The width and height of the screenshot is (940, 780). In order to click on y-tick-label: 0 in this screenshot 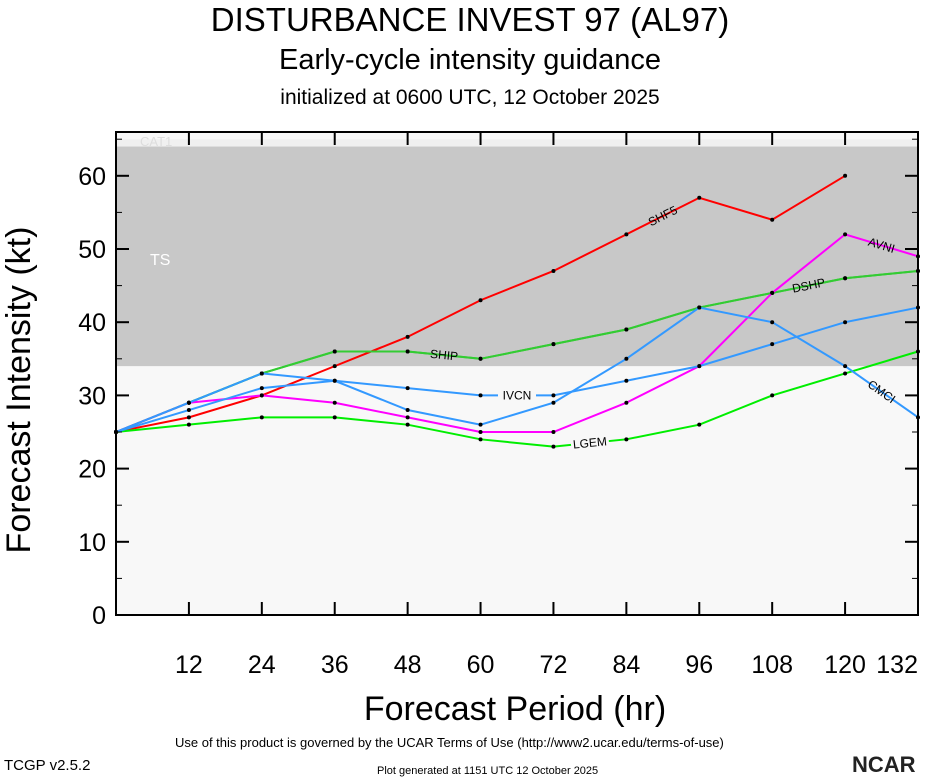, I will do `click(99, 616)`.